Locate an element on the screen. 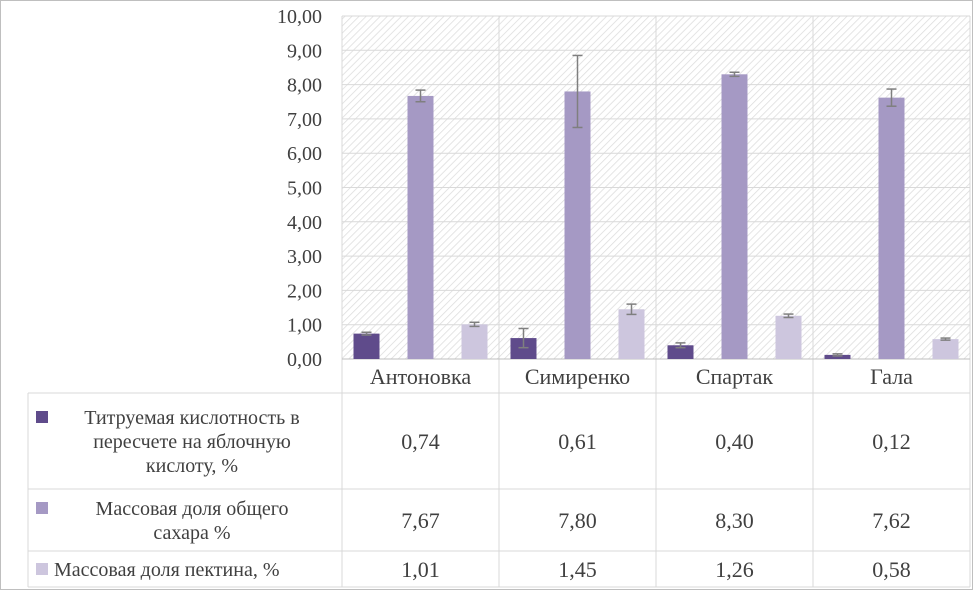 This screenshot has width=973, height=590. series-name: Массовая доля общего is located at coordinates (192, 509).